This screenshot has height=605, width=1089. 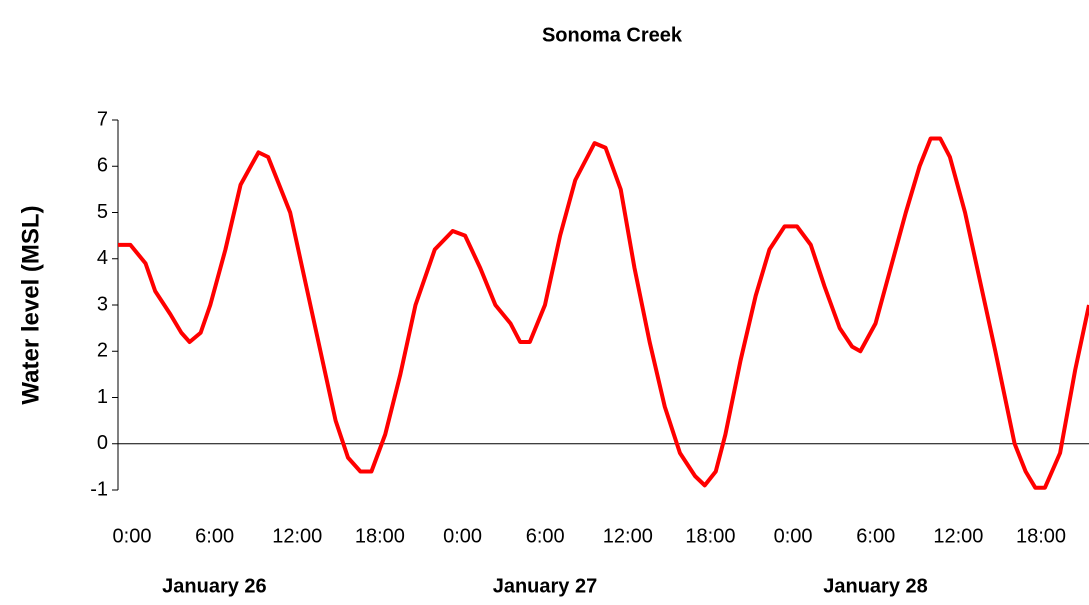 What do you see at coordinates (102, 304) in the screenshot?
I see `y-tick-label: 3` at bounding box center [102, 304].